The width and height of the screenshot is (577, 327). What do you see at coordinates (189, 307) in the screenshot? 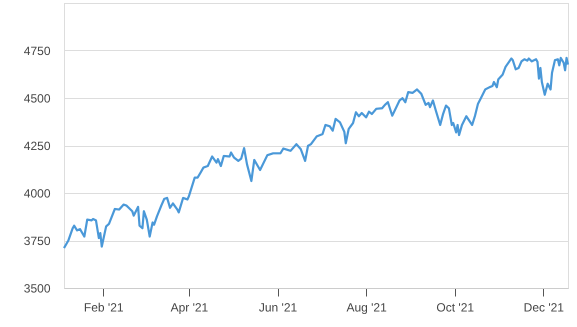
I see `x-tick-label: Apr '21` at bounding box center [189, 307].